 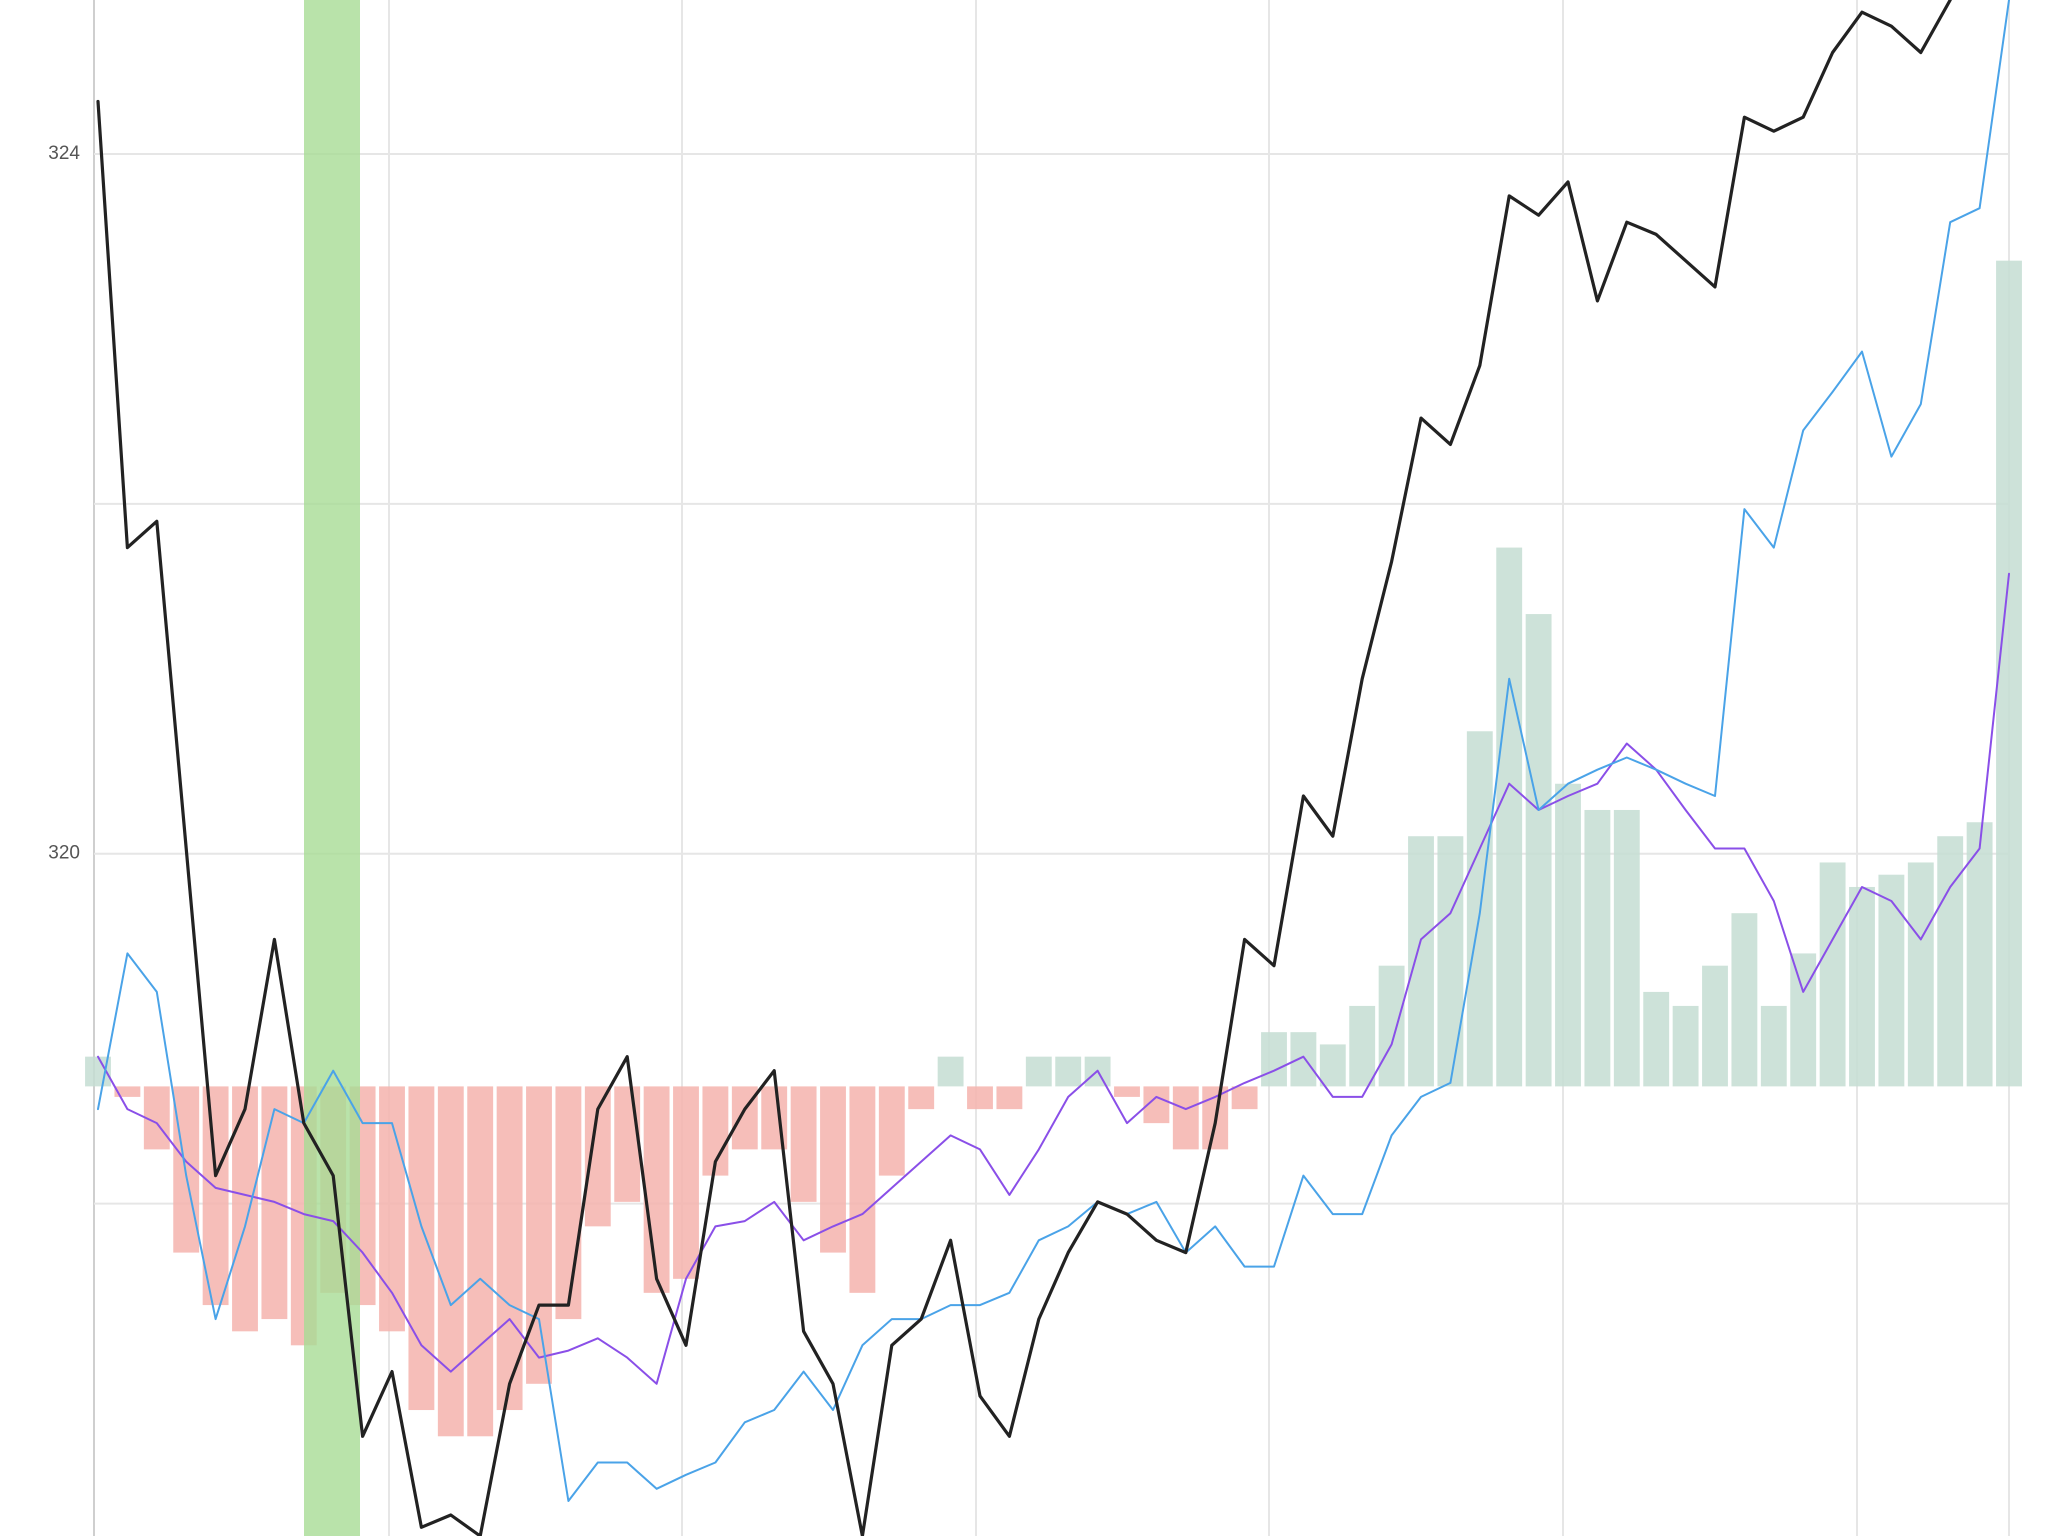 I want to click on y-tick-label: 320, so click(x=64, y=853).